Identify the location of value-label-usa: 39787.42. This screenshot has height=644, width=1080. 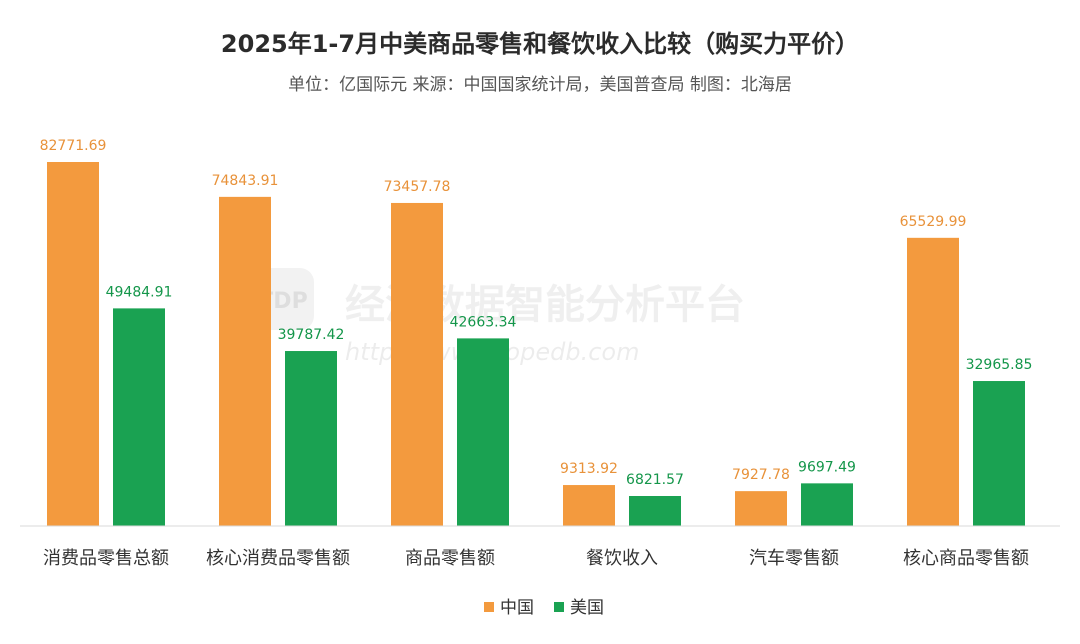
(311, 335).